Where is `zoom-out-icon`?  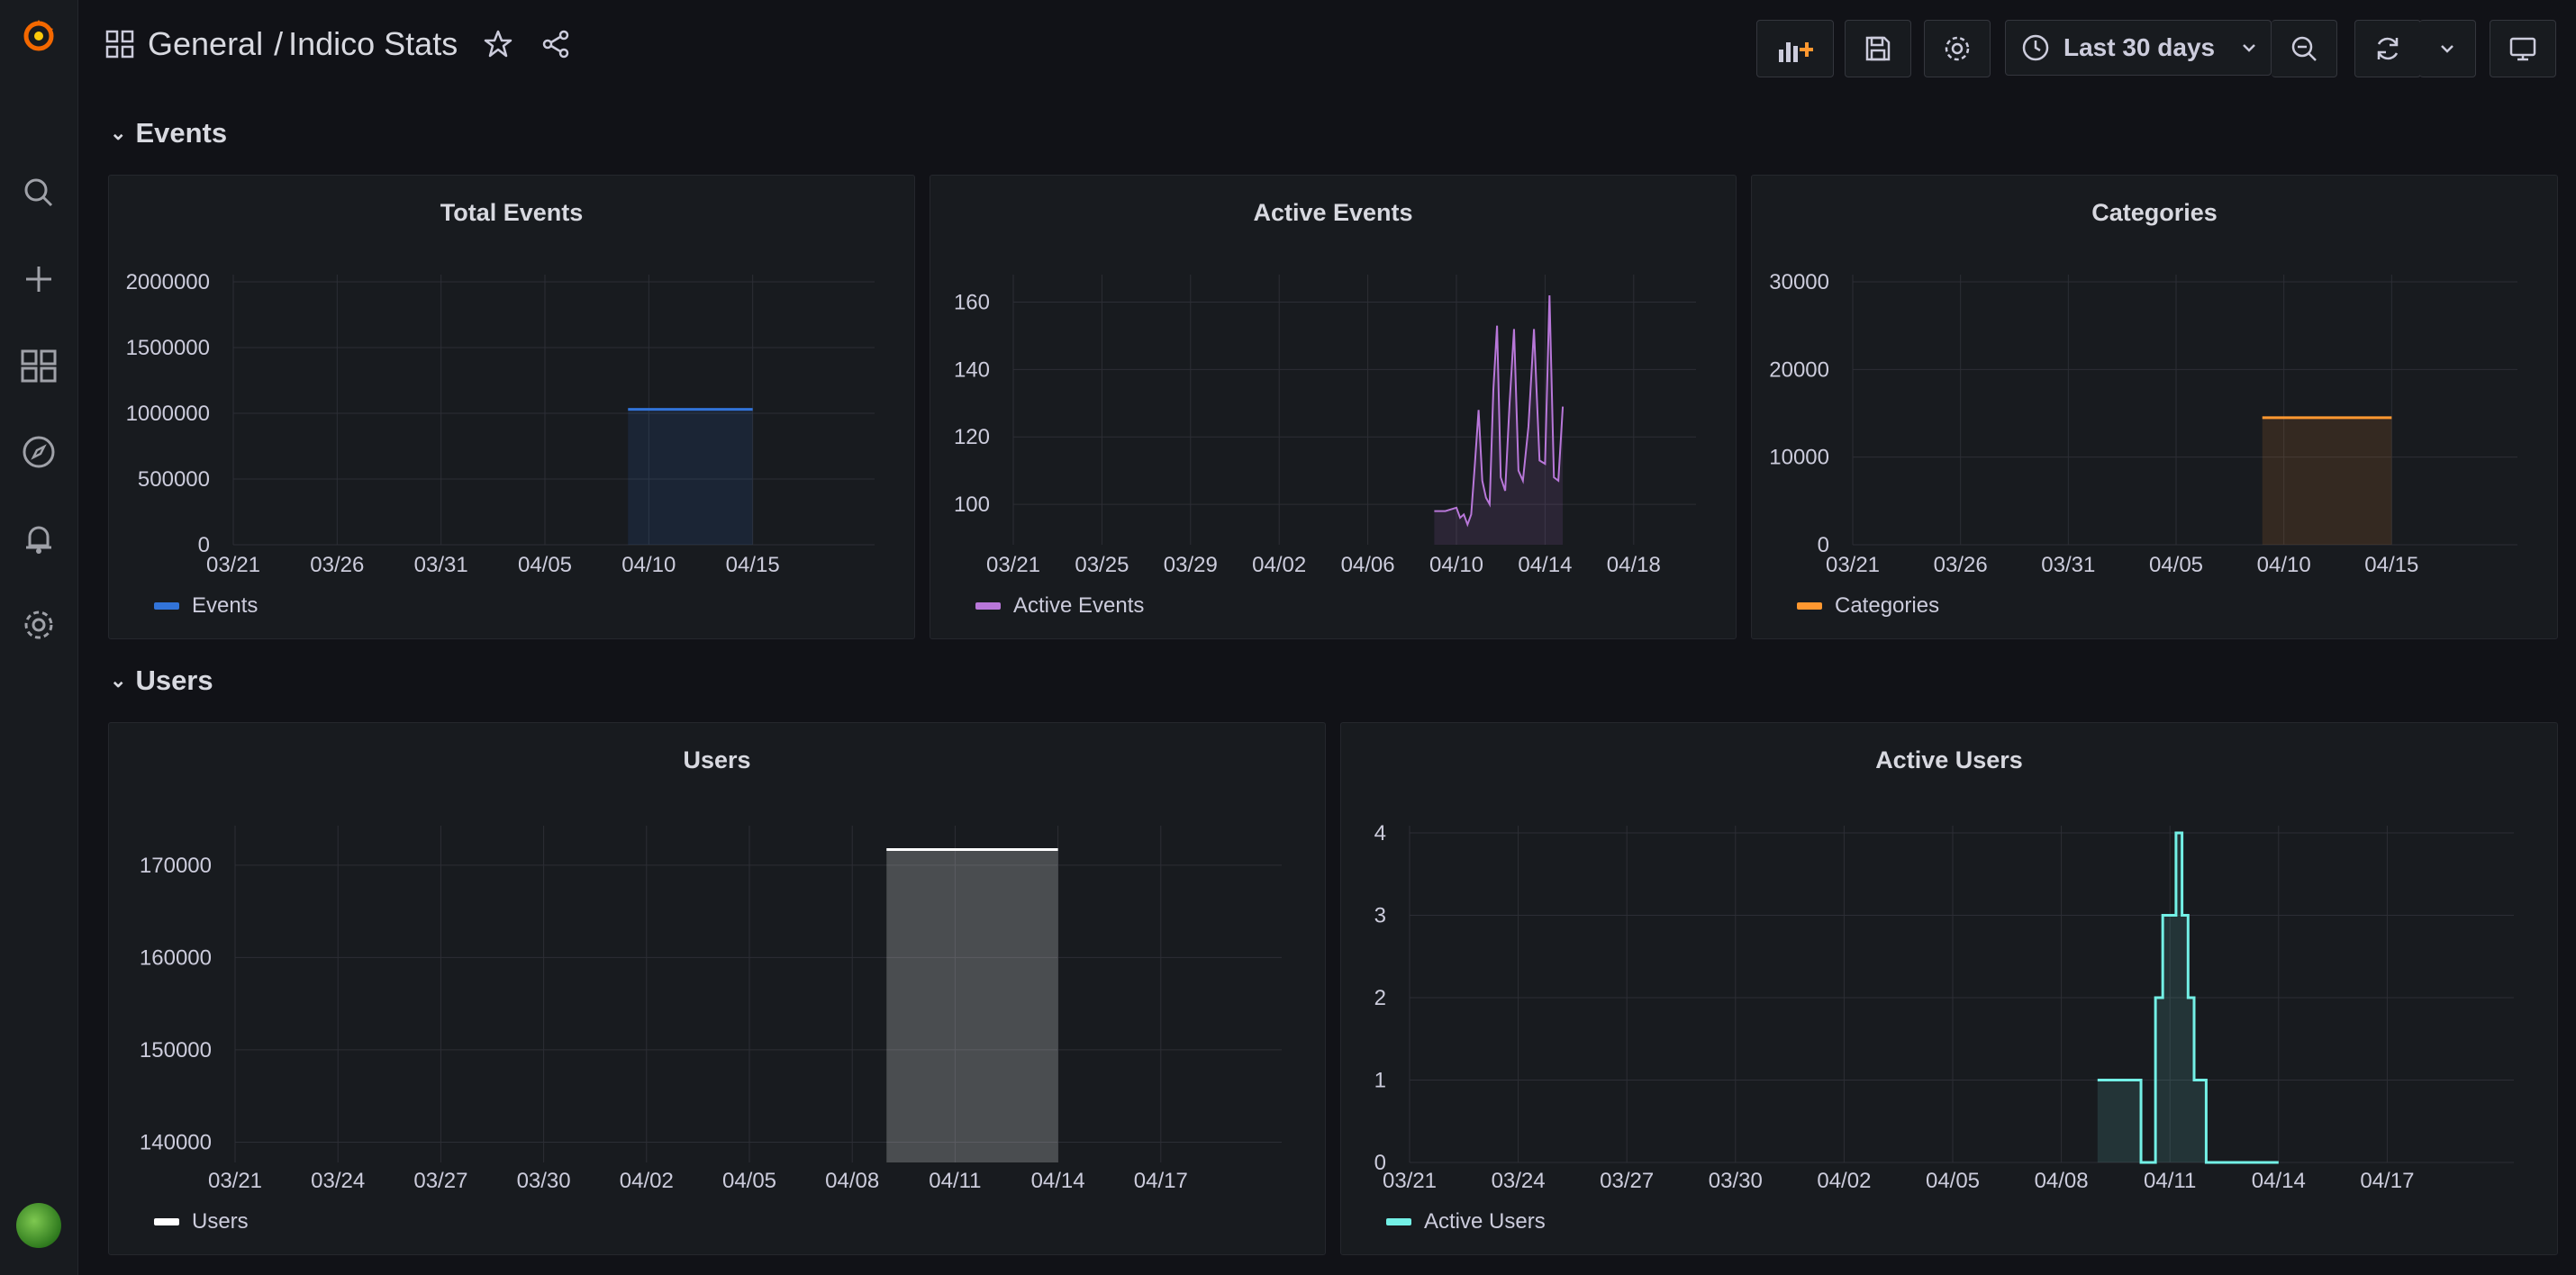
zoom-out-icon is located at coordinates (2304, 49).